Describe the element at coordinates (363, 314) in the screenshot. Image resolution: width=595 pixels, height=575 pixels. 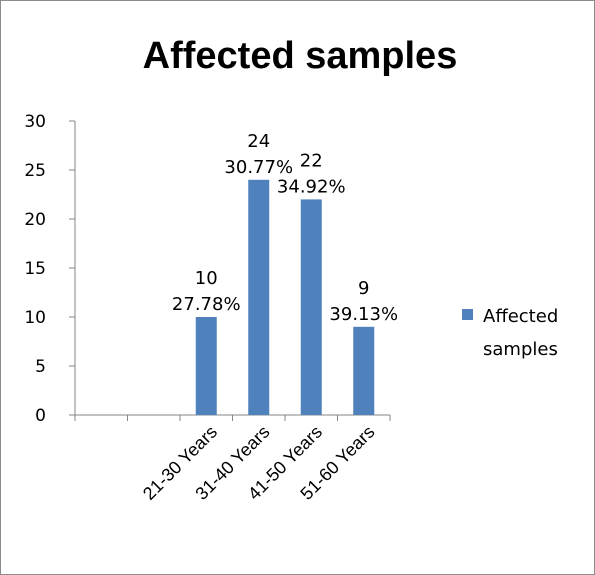
I see `data-label-percent: 39.13%` at that location.